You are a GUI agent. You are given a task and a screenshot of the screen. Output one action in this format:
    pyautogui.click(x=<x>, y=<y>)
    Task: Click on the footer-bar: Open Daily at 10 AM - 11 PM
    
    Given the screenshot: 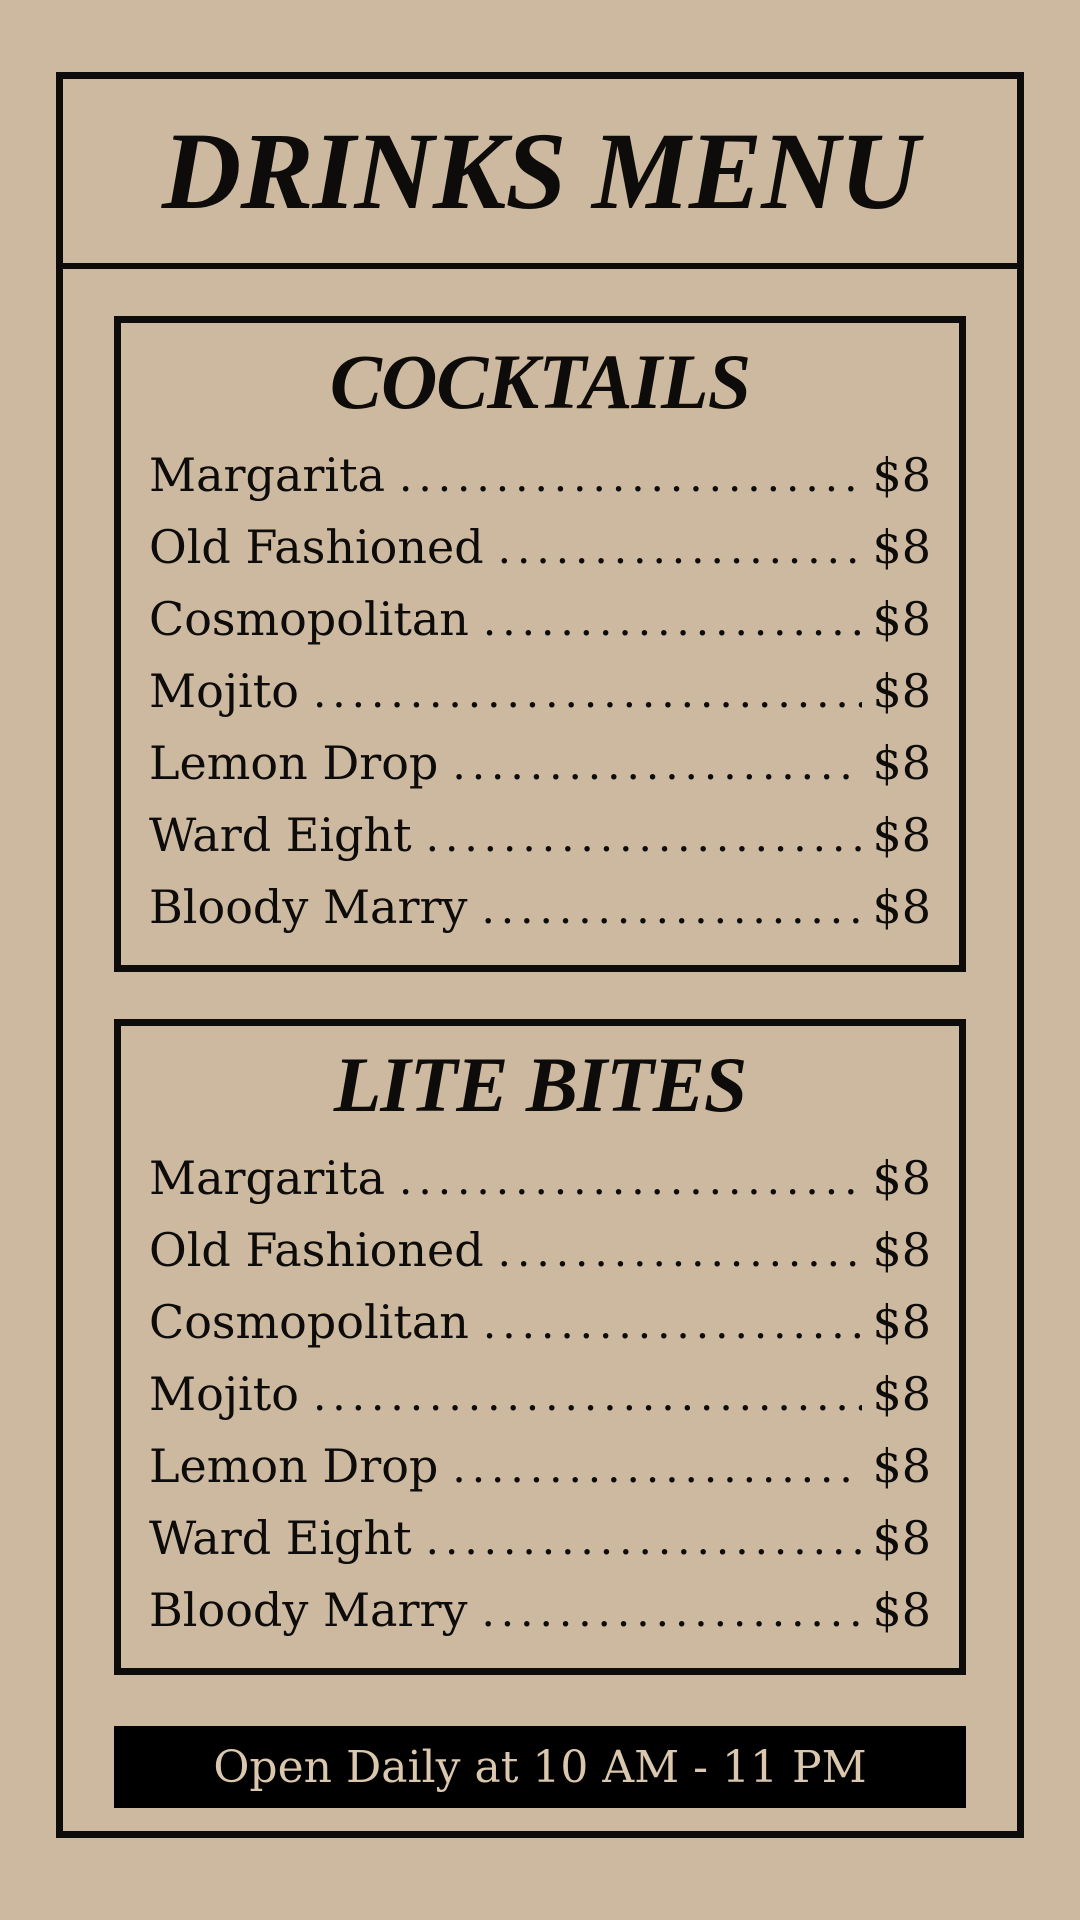 What is the action you would take?
    pyautogui.click(x=540, y=1767)
    